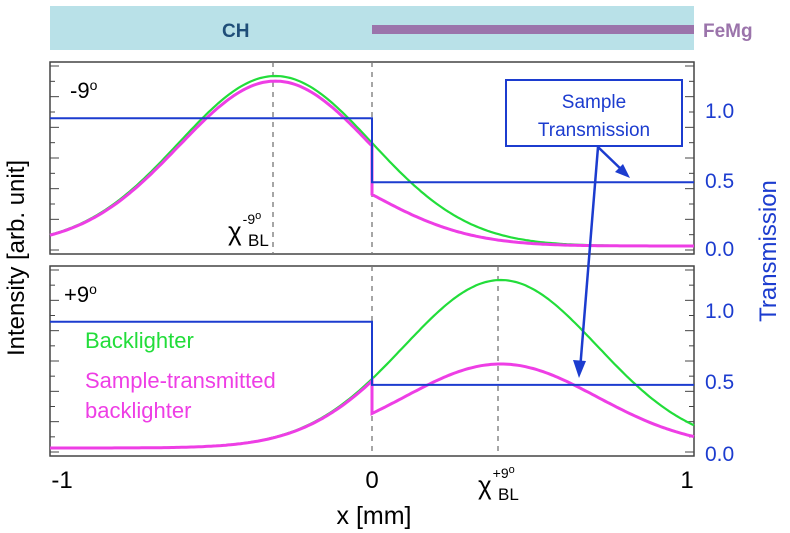 Image resolution: width=790 pixels, height=533 pixels. Describe the element at coordinates (372, 406) in the screenshot. I see `bottom-transmitted-curve` at that location.